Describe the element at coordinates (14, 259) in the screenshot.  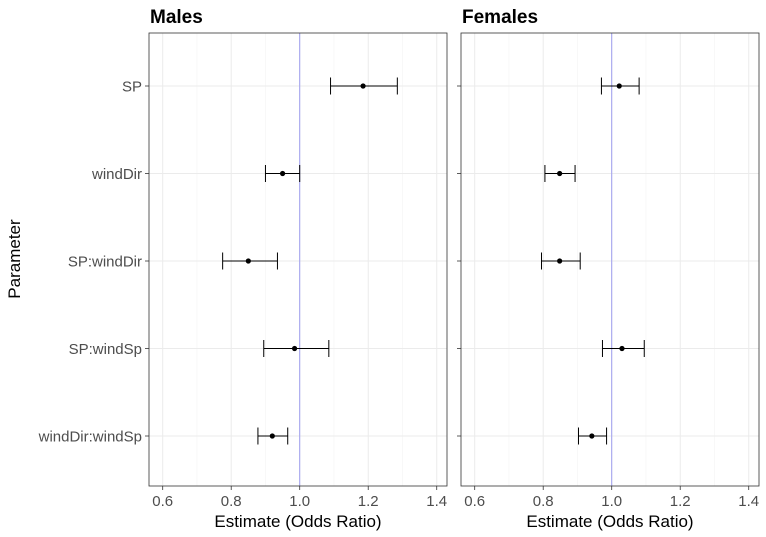
I see `y-axis-title: Parameter` at that location.